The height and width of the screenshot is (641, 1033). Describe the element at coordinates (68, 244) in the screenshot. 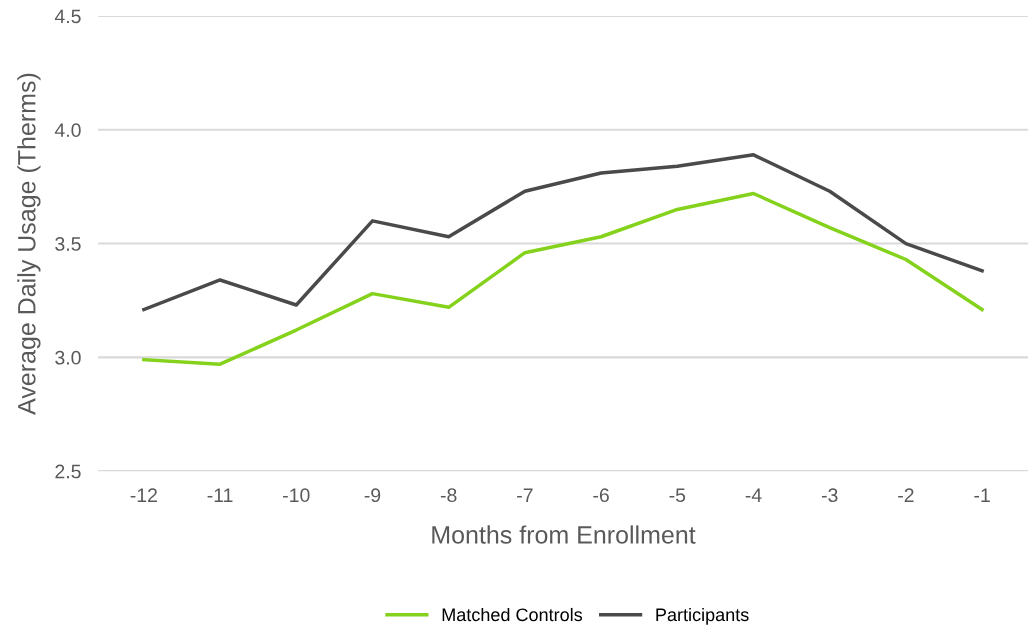

I see `y-tick-label: 3.5` at that location.